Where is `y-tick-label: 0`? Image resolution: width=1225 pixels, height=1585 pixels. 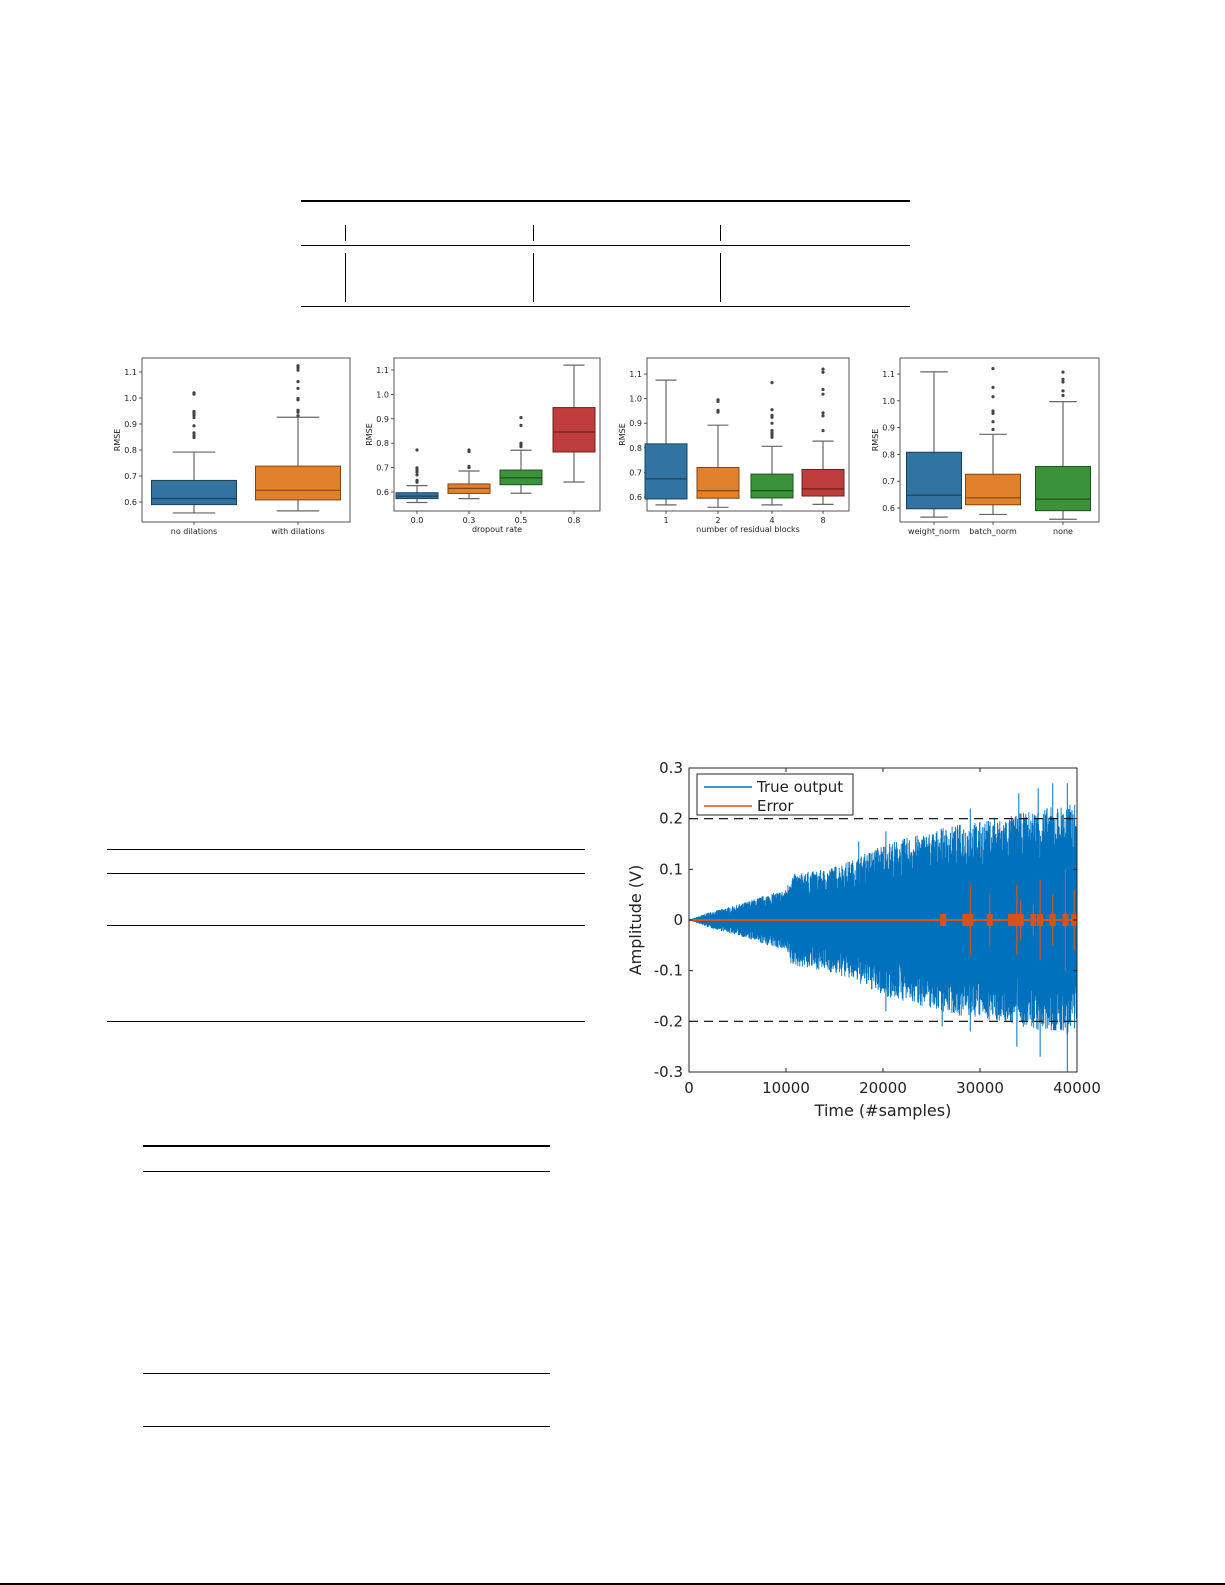 y-tick-label: 0 is located at coordinates (678, 920).